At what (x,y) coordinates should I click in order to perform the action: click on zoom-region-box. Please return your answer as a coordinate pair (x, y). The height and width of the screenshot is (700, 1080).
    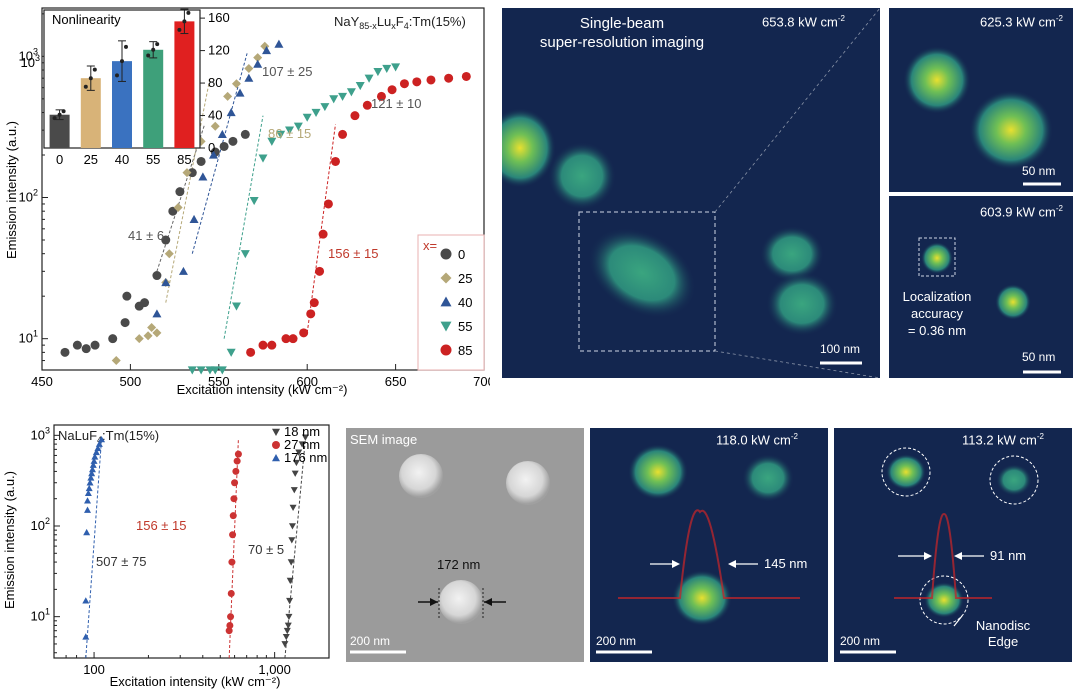
    Looking at the image, I should click on (647, 281).